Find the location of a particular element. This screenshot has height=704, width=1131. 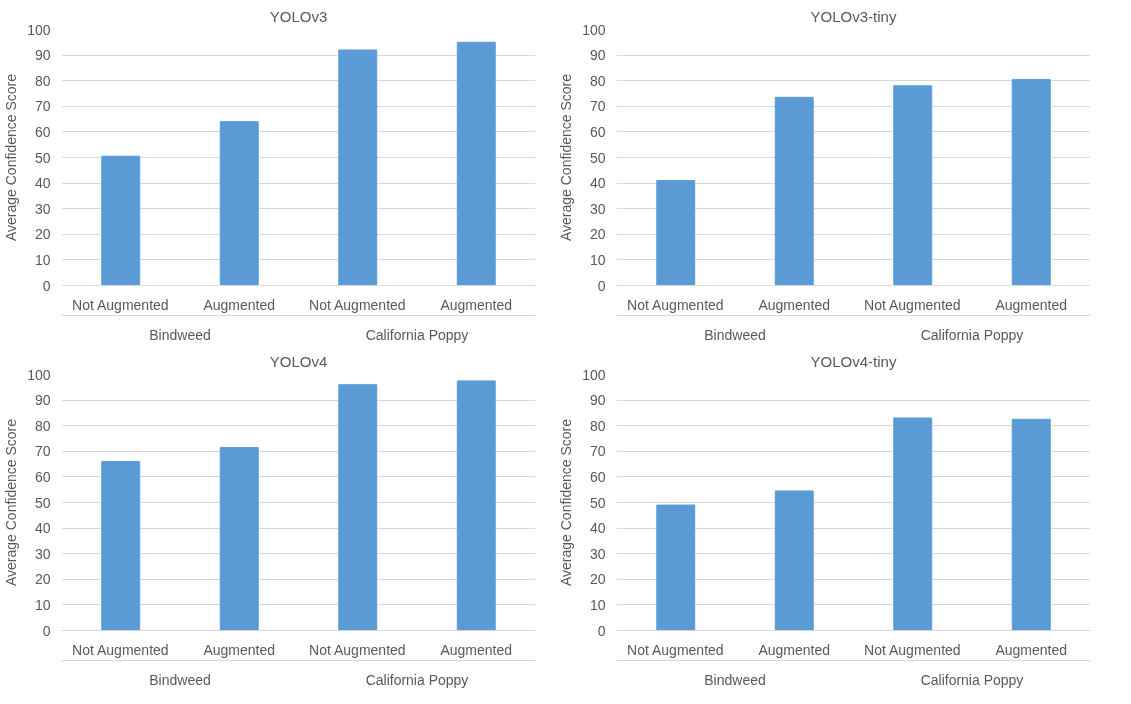

chart-title: YOLOv3 is located at coordinates (298, 16).